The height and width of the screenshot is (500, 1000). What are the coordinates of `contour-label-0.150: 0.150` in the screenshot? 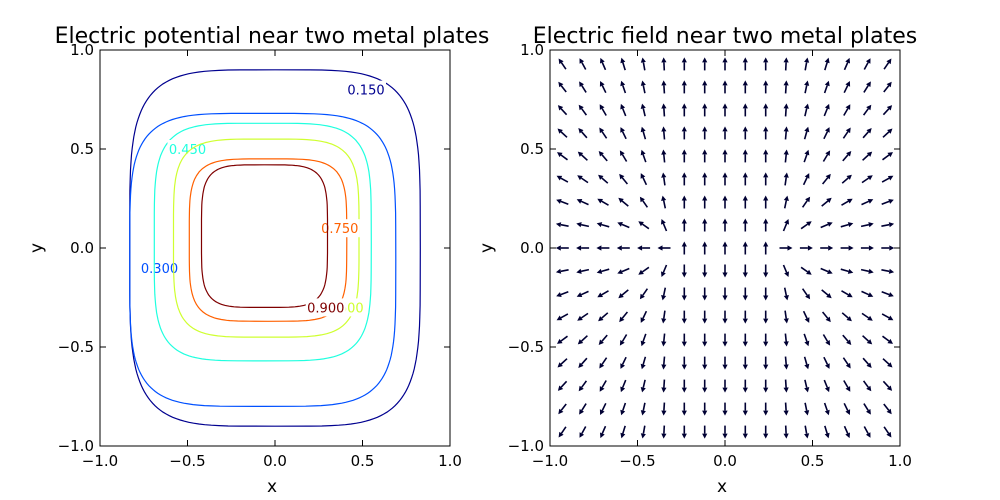 It's located at (365, 91).